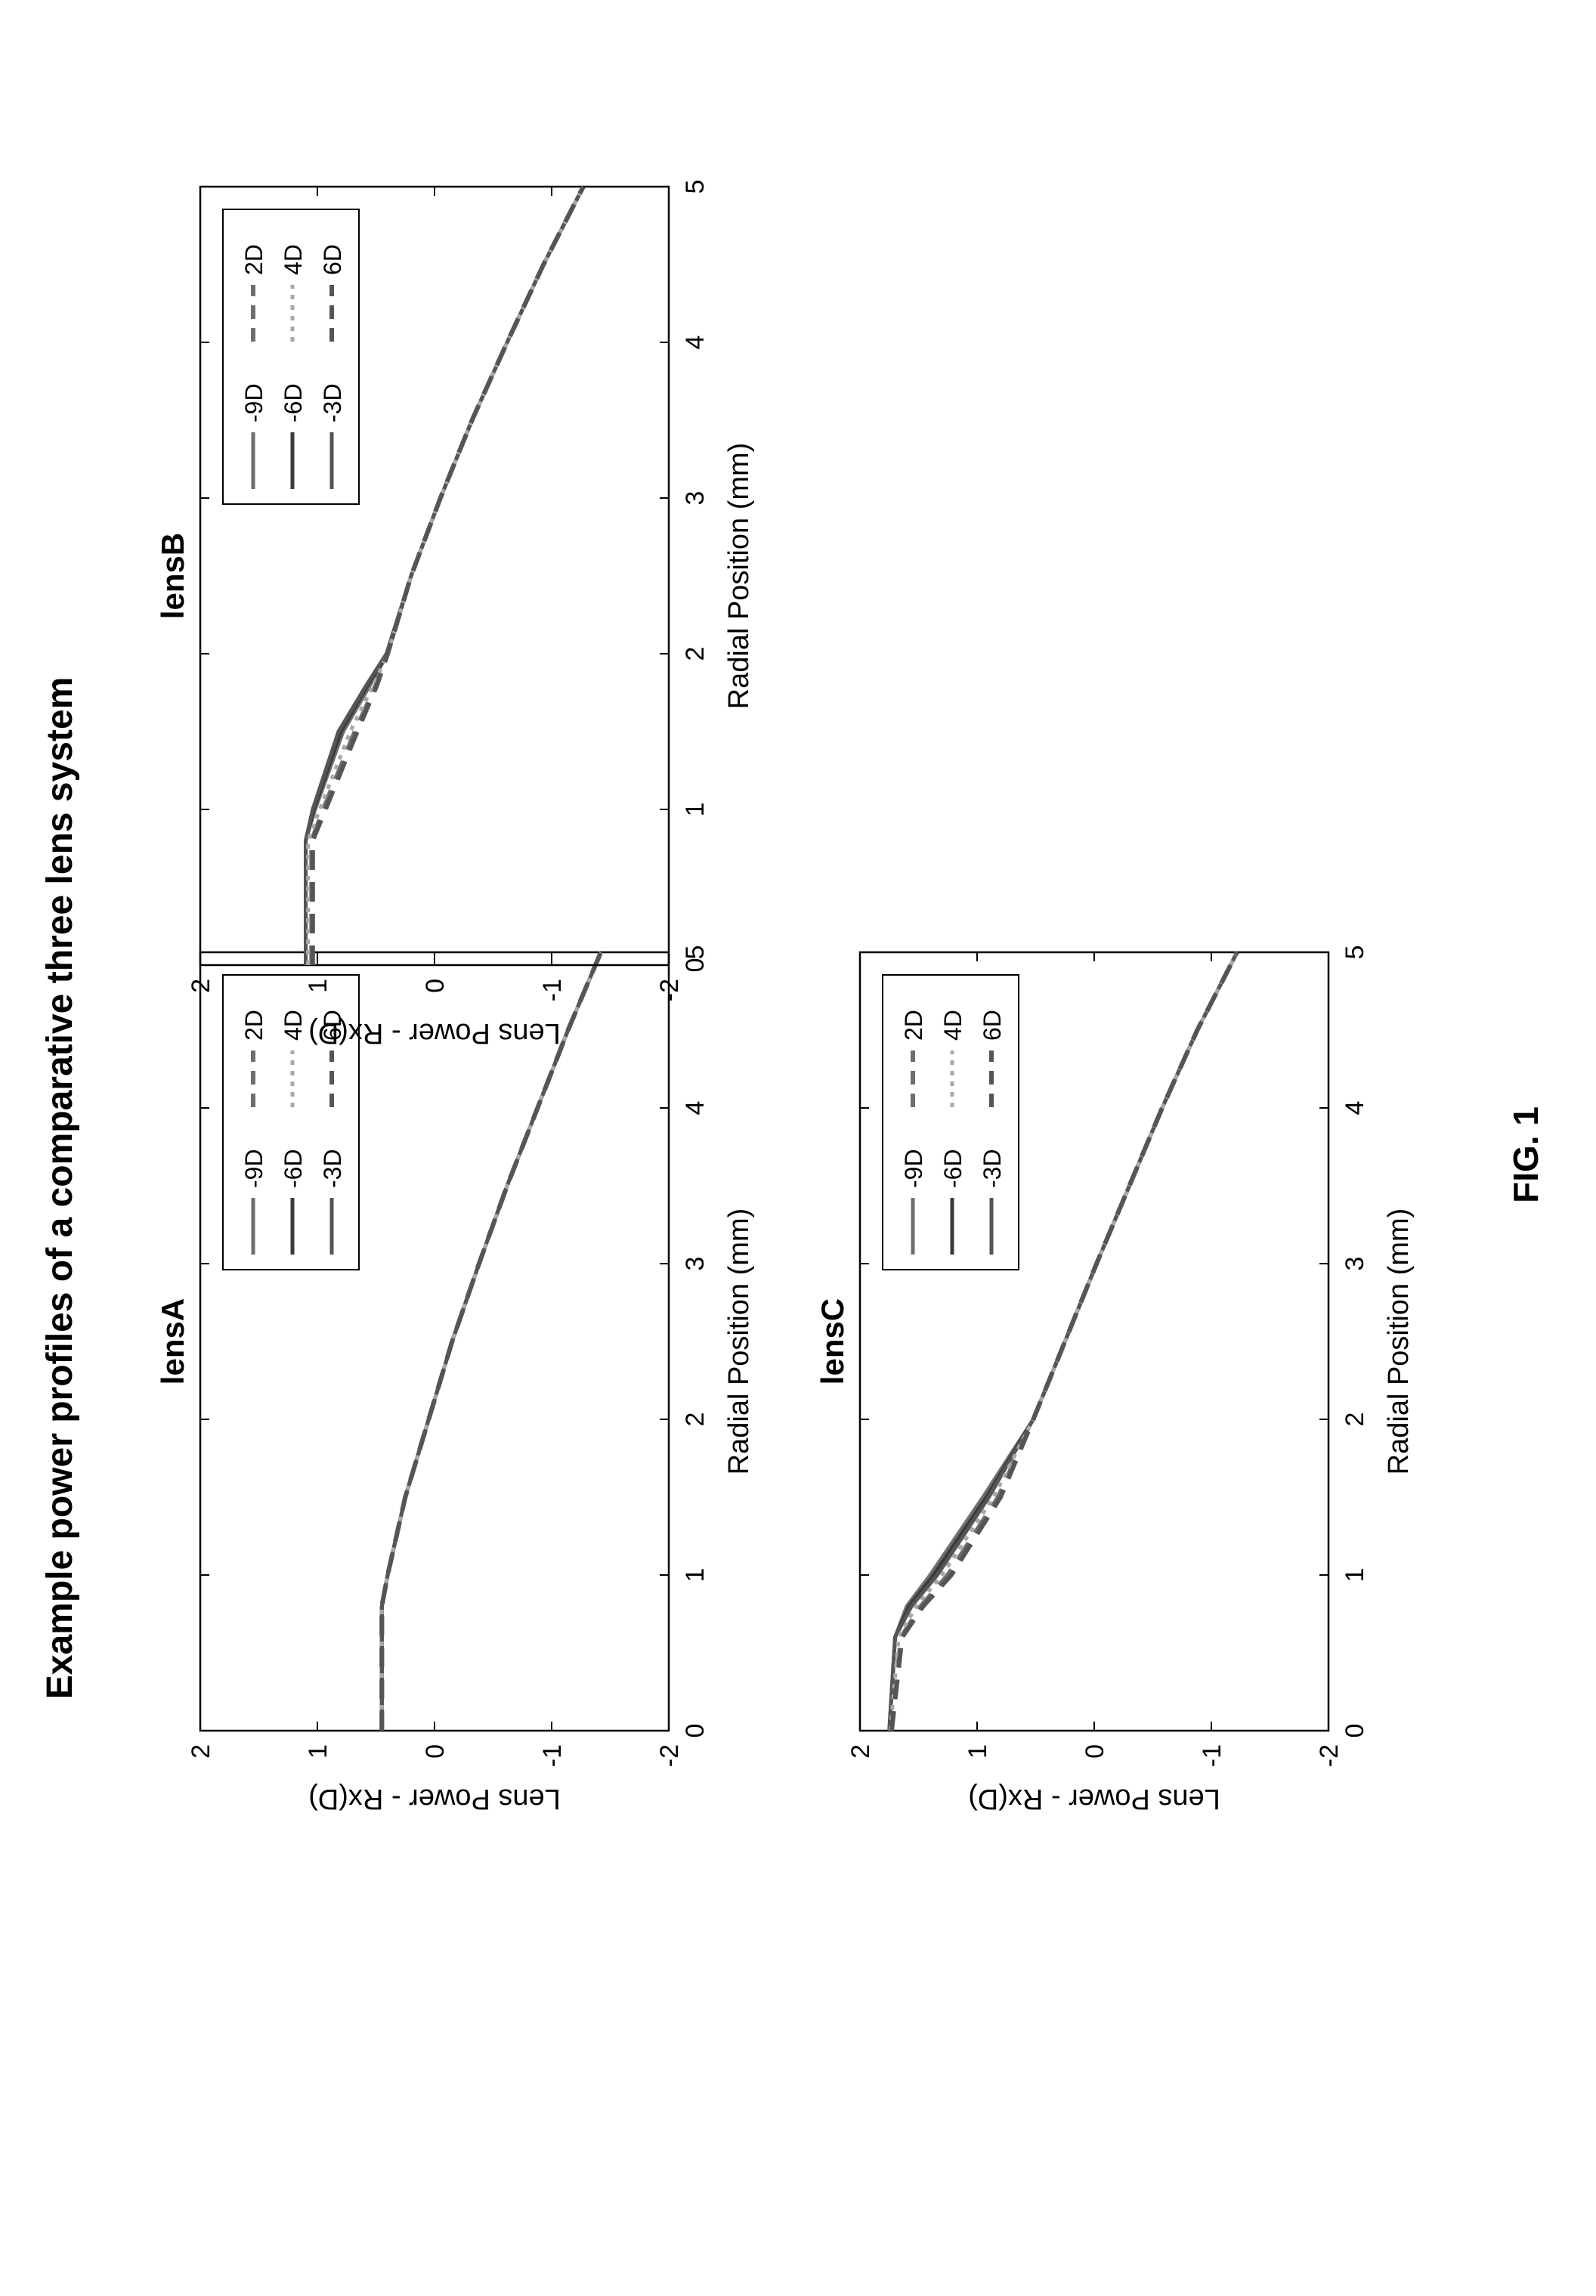  I want to click on chart-title: lensB, so click(172, 576).